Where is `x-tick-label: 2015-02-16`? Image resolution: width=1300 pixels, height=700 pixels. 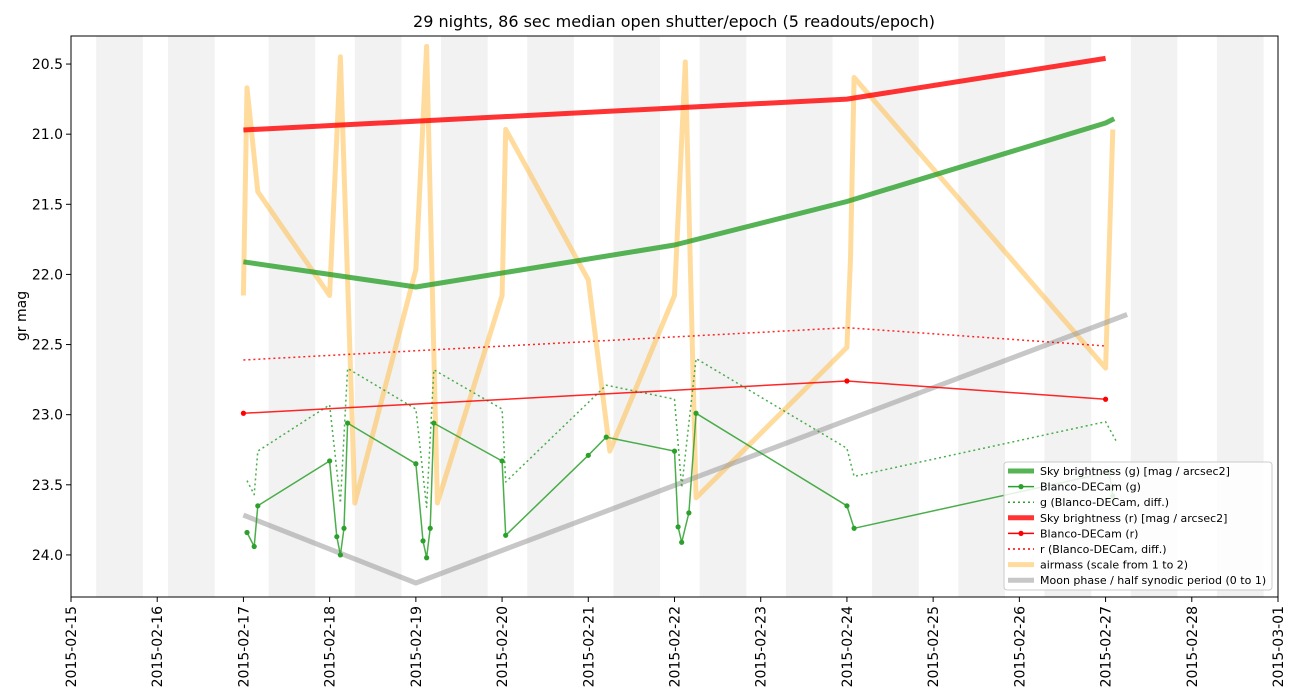 x-tick-label: 2015-02-16 is located at coordinates (158, 646).